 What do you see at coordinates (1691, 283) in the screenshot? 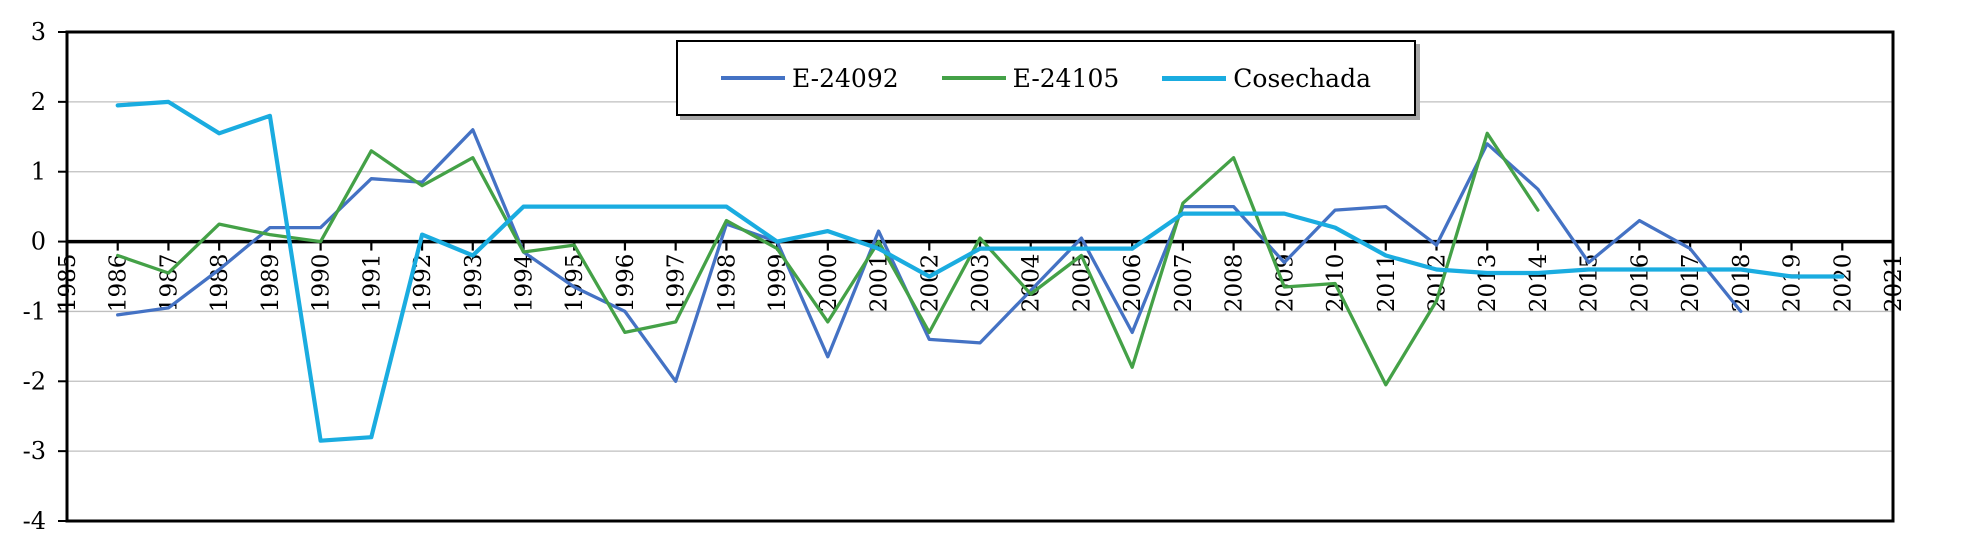
I see `x-axis-label: 2017` at bounding box center [1691, 283].